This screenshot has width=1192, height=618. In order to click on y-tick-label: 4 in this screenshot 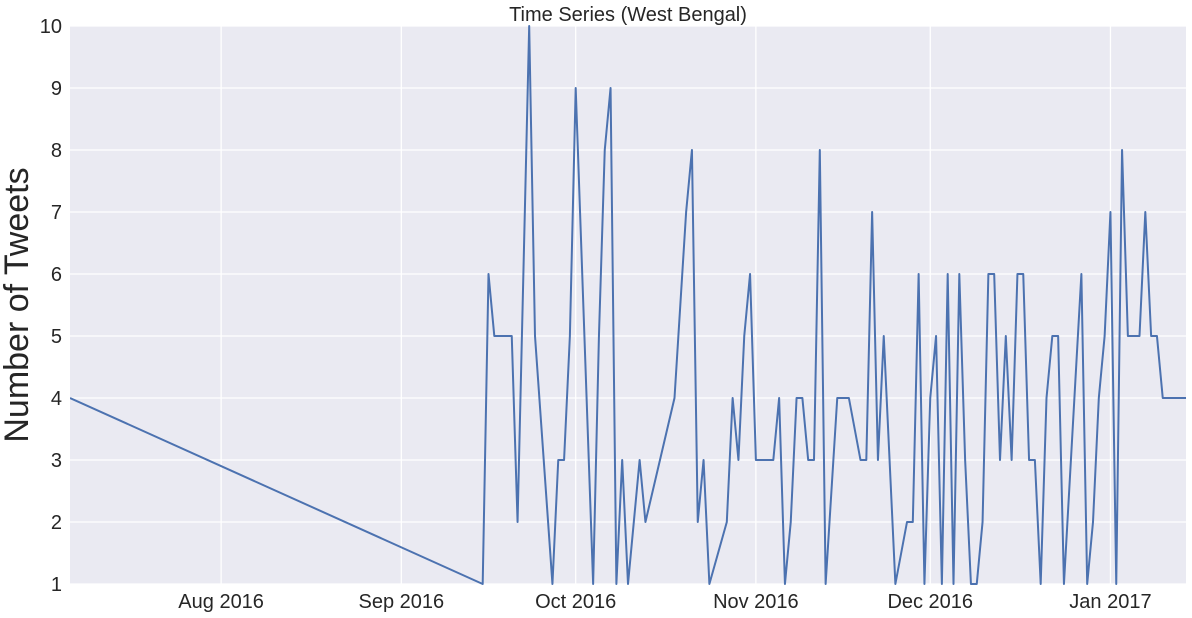, I will do `click(56, 399)`.